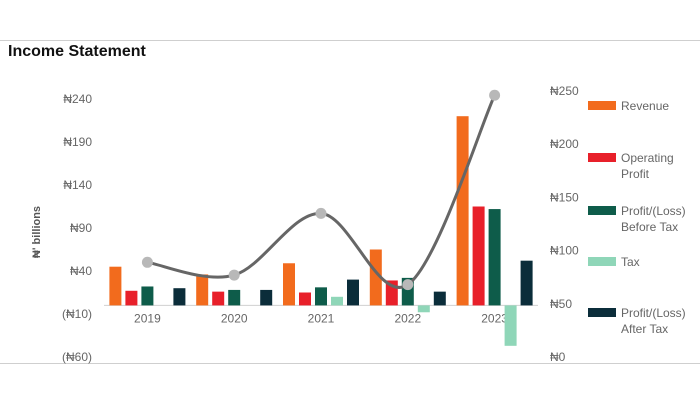 The height and width of the screenshot is (400, 700). I want to click on legend-label: Tax, so click(630, 262).